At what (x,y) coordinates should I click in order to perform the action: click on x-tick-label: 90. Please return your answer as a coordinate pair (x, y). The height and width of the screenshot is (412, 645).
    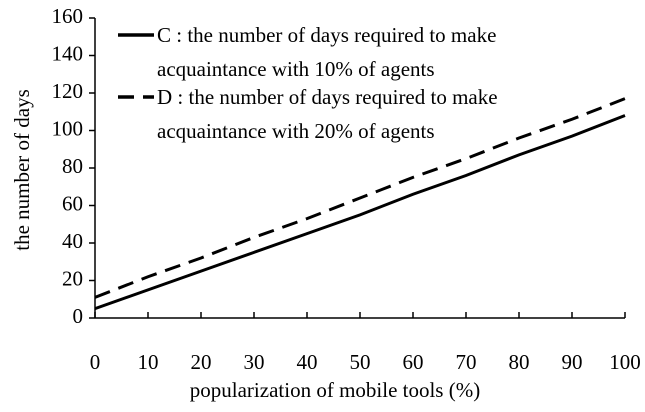
    Looking at the image, I should click on (572, 362).